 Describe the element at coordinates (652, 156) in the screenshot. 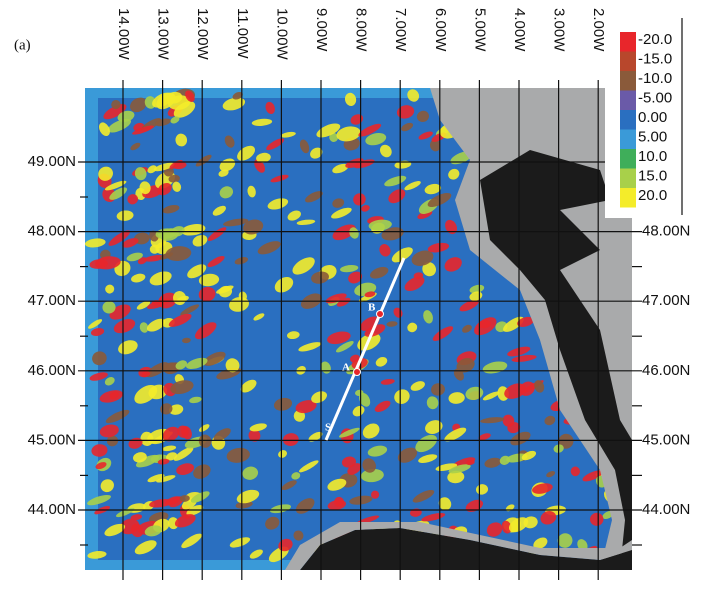

I see `legend-label: 10.0` at that location.